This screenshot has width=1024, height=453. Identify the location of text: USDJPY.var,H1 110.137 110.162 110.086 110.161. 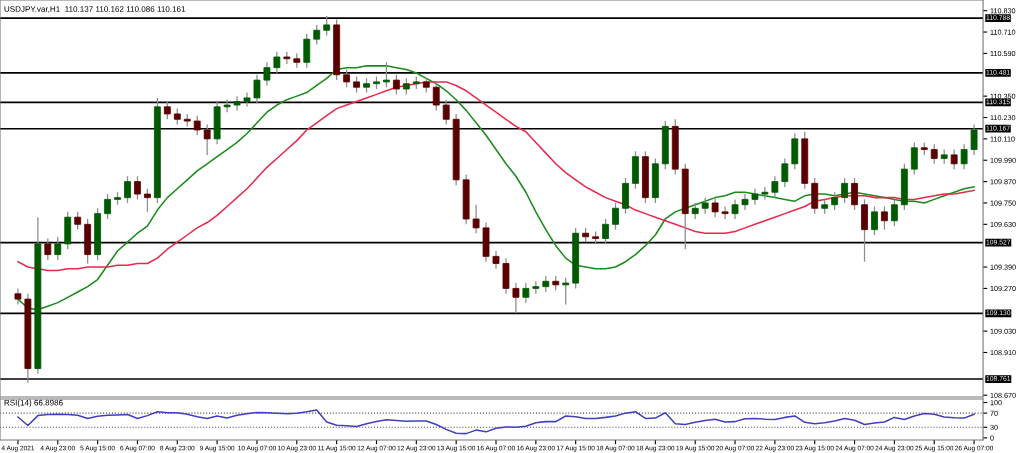
(95, 9).